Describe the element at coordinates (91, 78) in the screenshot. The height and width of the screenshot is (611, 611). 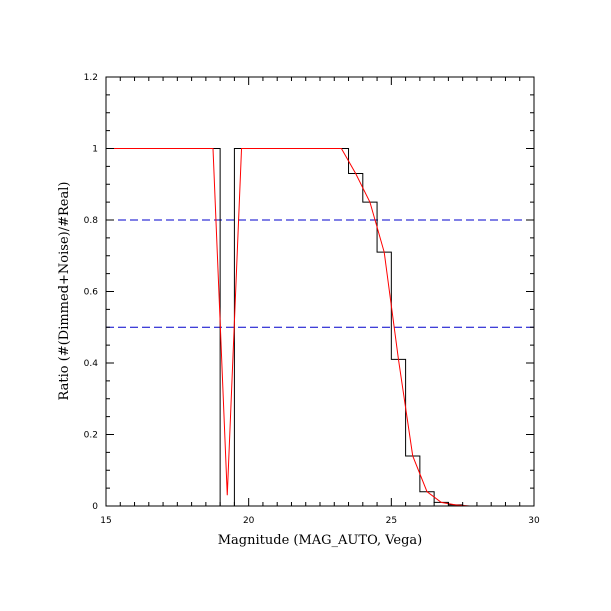
I see `y-tick-label: 1.2` at that location.